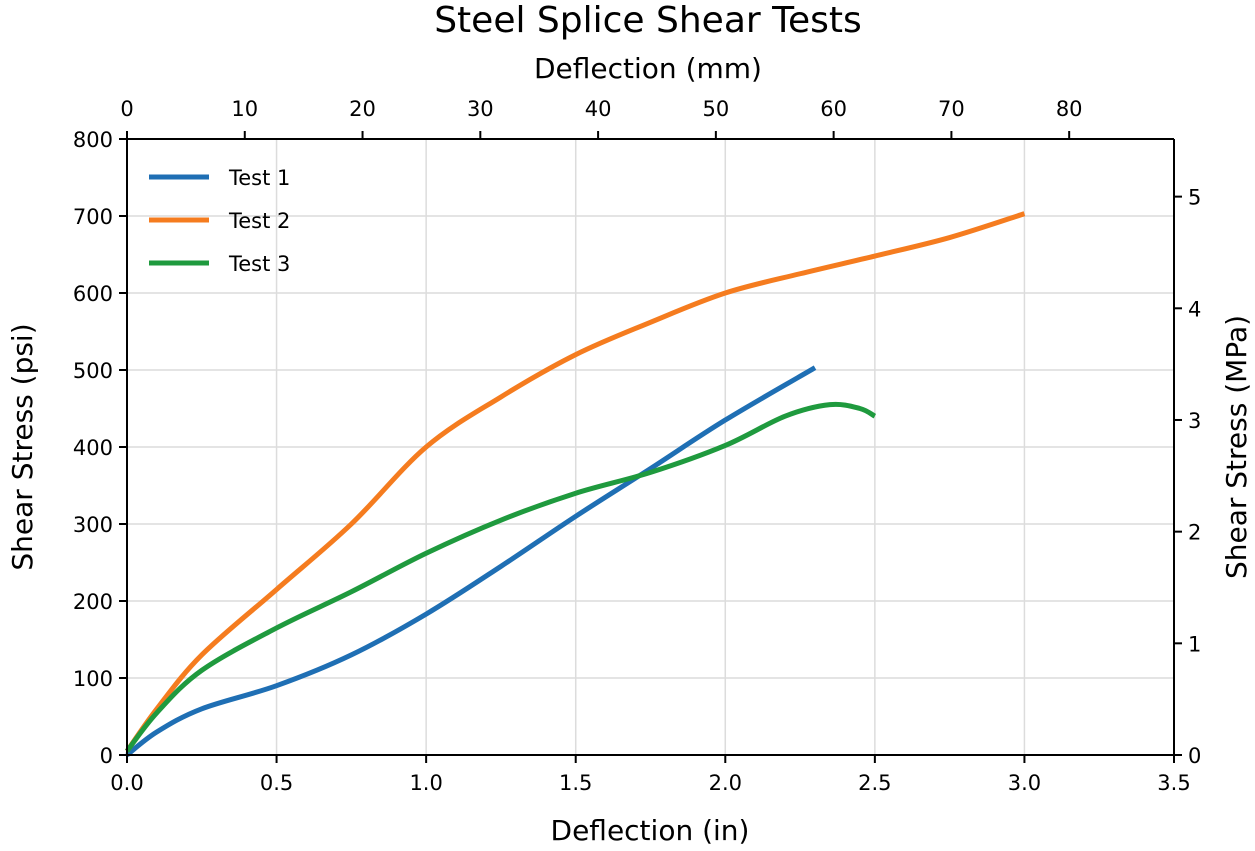  What do you see at coordinates (93, 217) in the screenshot?
I see `y-tick-label: 700` at bounding box center [93, 217].